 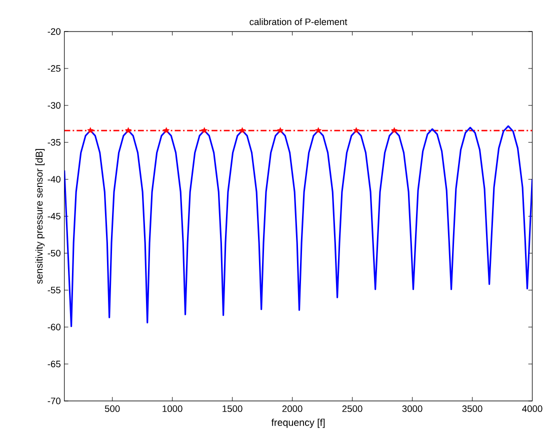 I want to click on y-tick-label: -20, so click(x=54, y=31).